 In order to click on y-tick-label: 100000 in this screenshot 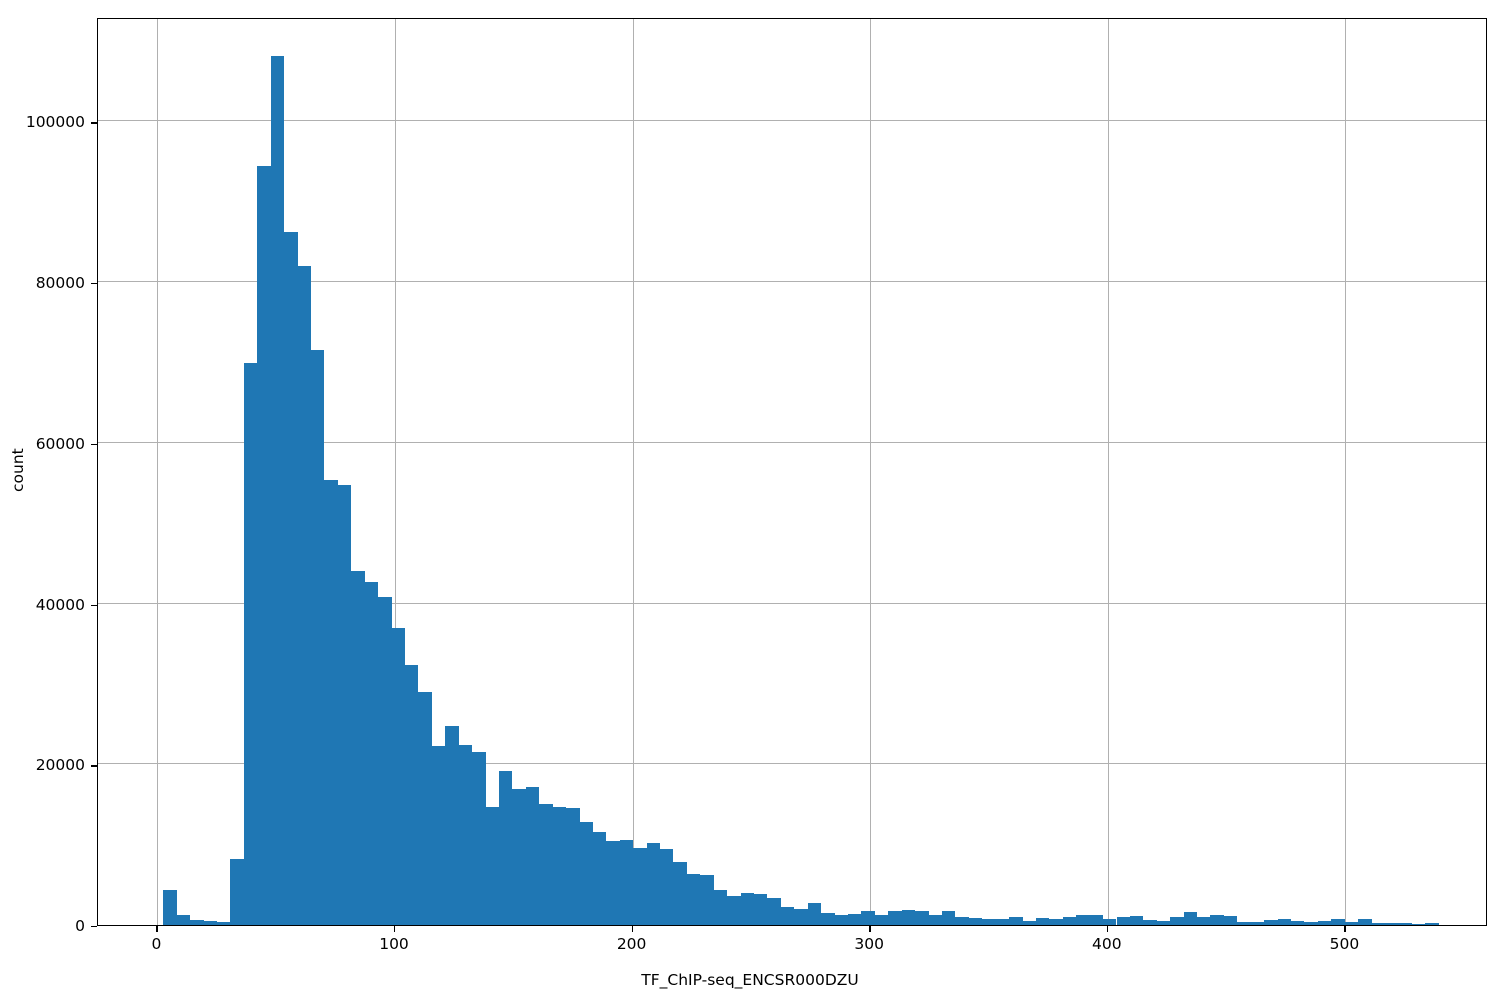, I will do `click(55, 122)`.